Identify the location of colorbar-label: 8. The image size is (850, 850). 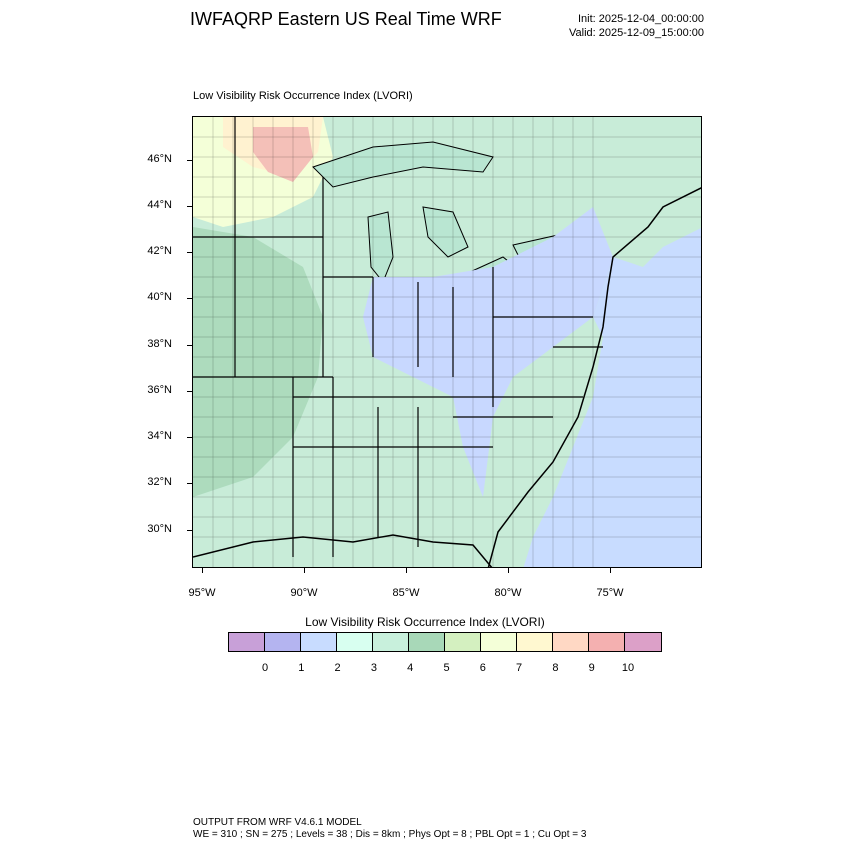
(555, 668).